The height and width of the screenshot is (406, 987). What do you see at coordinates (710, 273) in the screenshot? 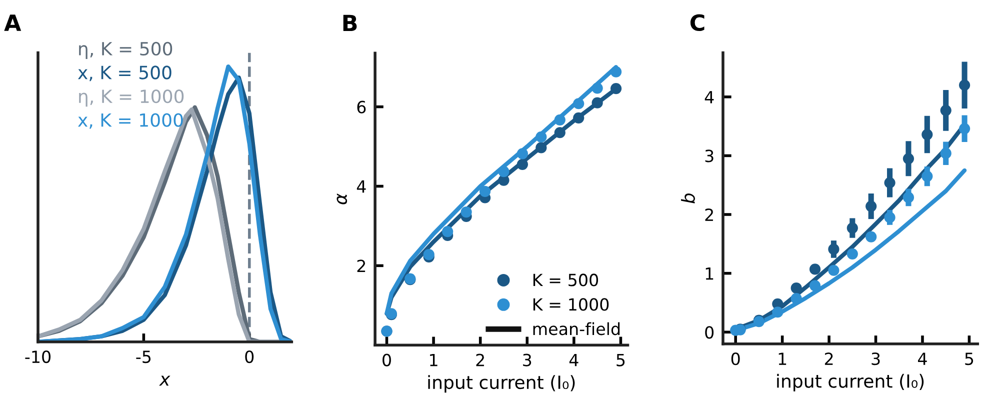
I see `y-tick-label: 1` at bounding box center [710, 273].